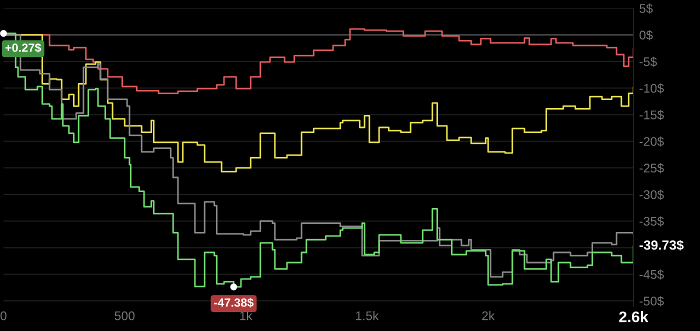  What do you see at coordinates (646, 9) in the screenshot?
I see `y-tick-label: 5$` at bounding box center [646, 9].